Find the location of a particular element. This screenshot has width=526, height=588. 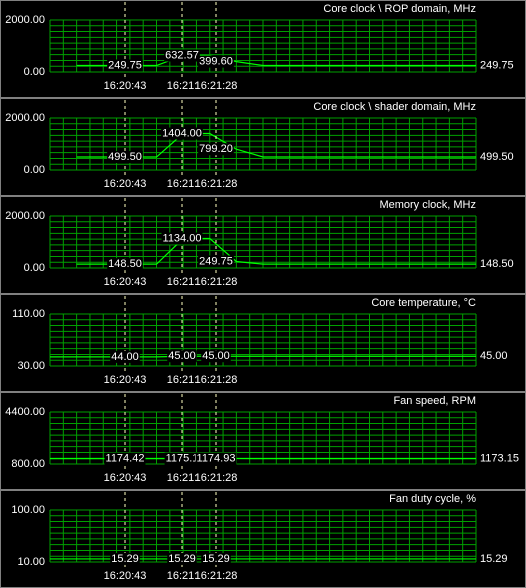

marker-label: 499.50 is located at coordinates (125, 157).